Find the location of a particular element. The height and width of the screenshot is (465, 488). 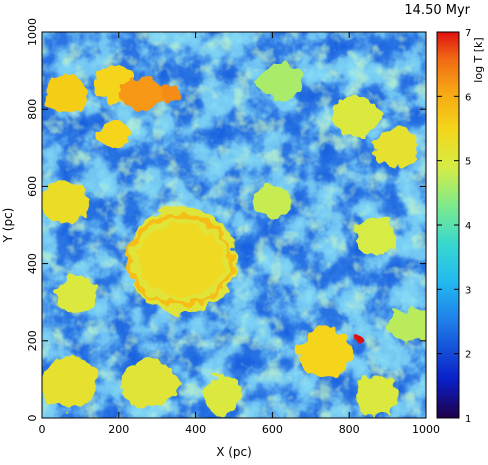

region-bottom-right-patch is located at coordinates (376, 394).